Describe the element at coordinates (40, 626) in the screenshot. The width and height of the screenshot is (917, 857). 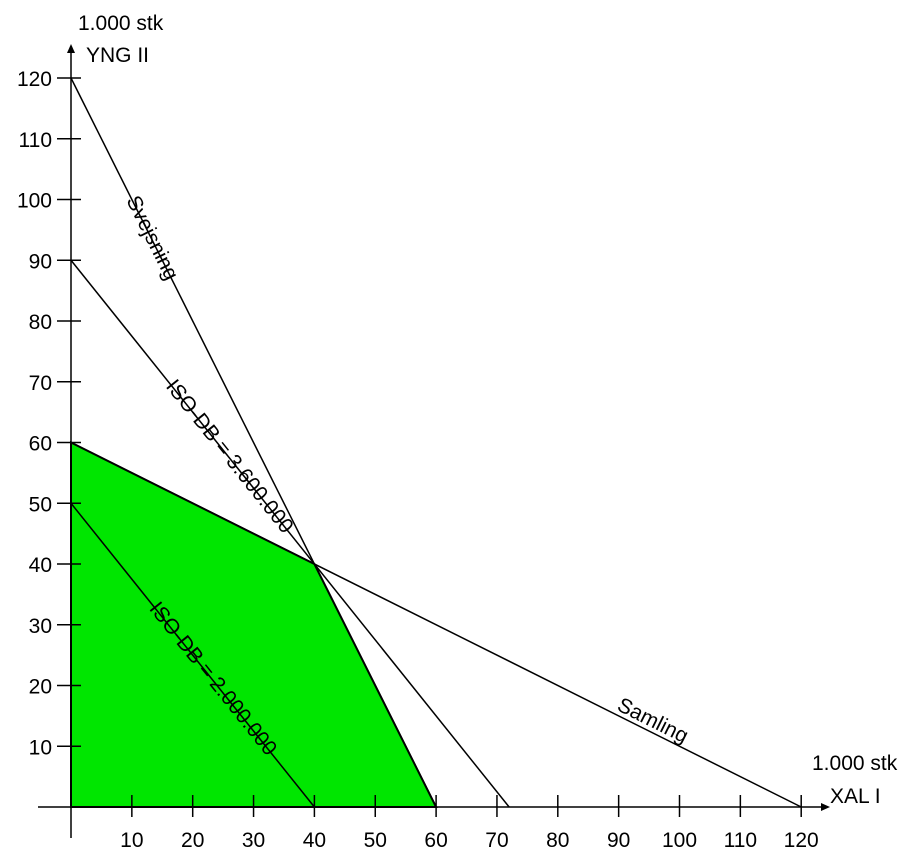
I see `y-tick-label: 30` at that location.